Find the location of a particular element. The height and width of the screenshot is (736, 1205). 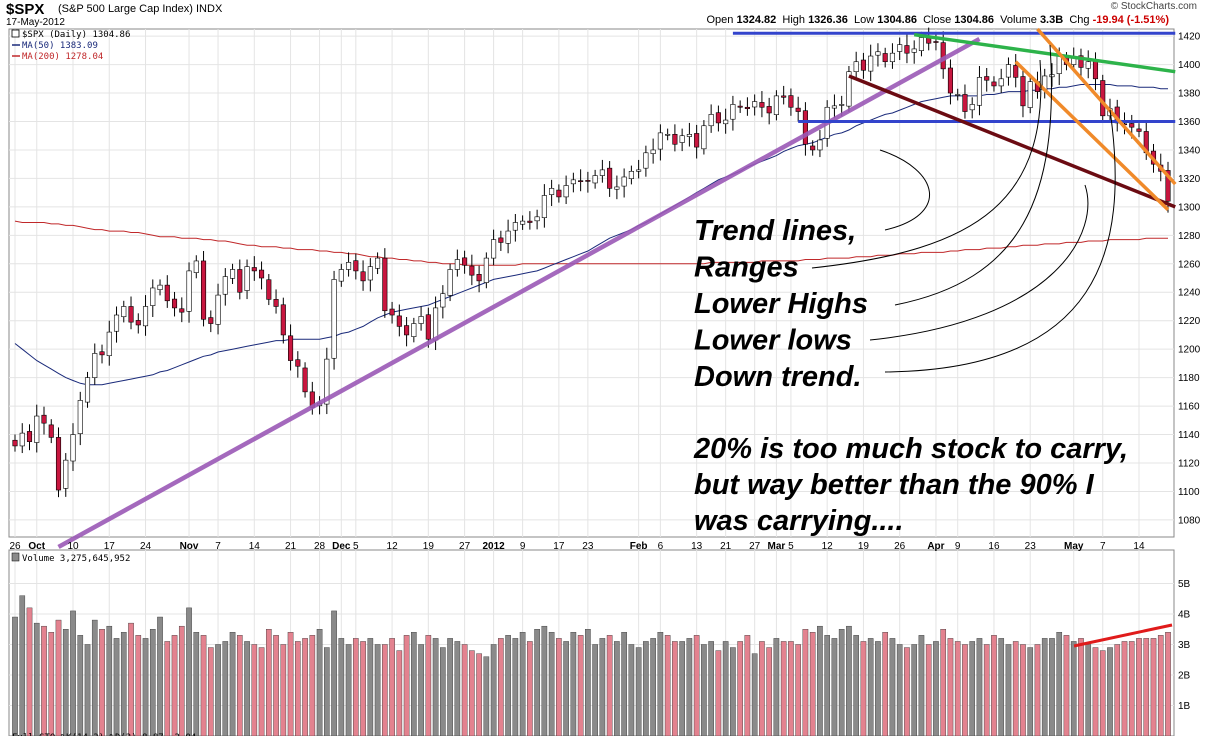

chg-value: -19.94 (-1.51%) is located at coordinates (1130, 20).